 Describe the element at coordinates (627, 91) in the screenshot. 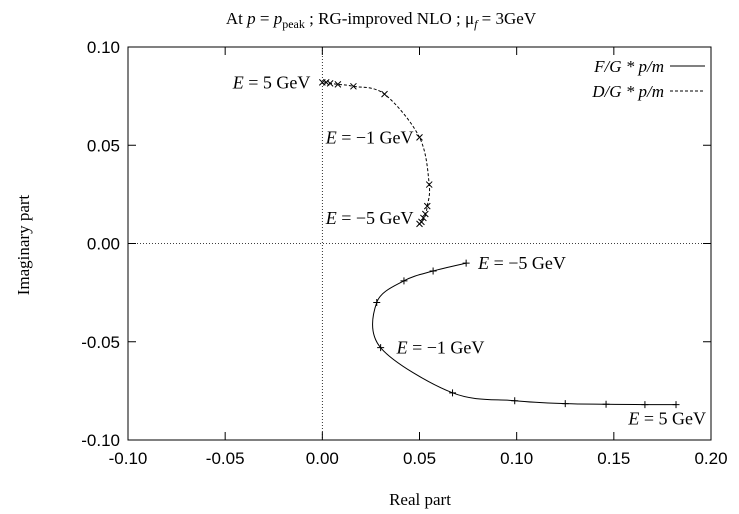

I see `legend-label-1: D/G * p/m` at that location.